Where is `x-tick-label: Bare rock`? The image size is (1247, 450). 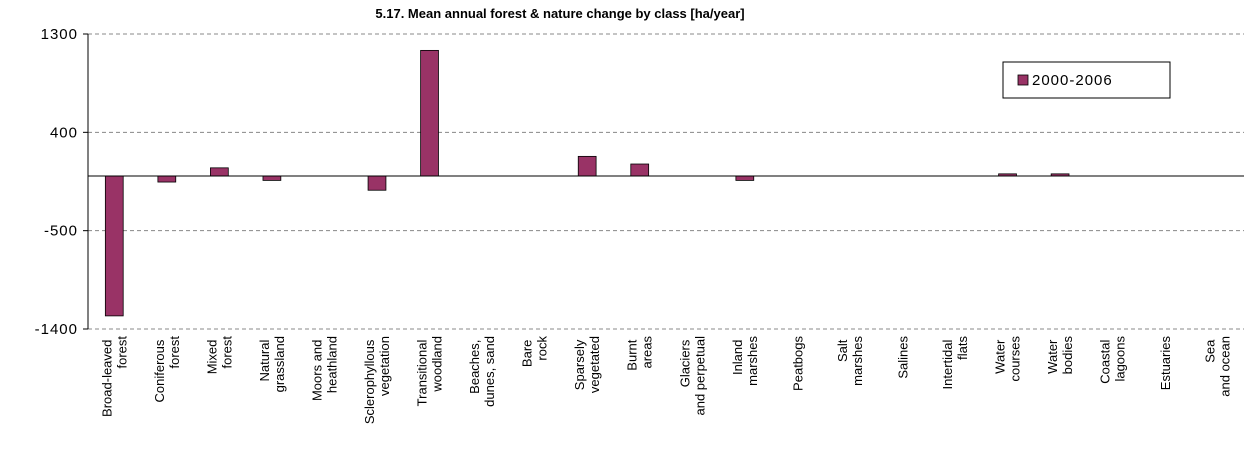
x-tick-label: Bare rock is located at coordinates (535, 352).